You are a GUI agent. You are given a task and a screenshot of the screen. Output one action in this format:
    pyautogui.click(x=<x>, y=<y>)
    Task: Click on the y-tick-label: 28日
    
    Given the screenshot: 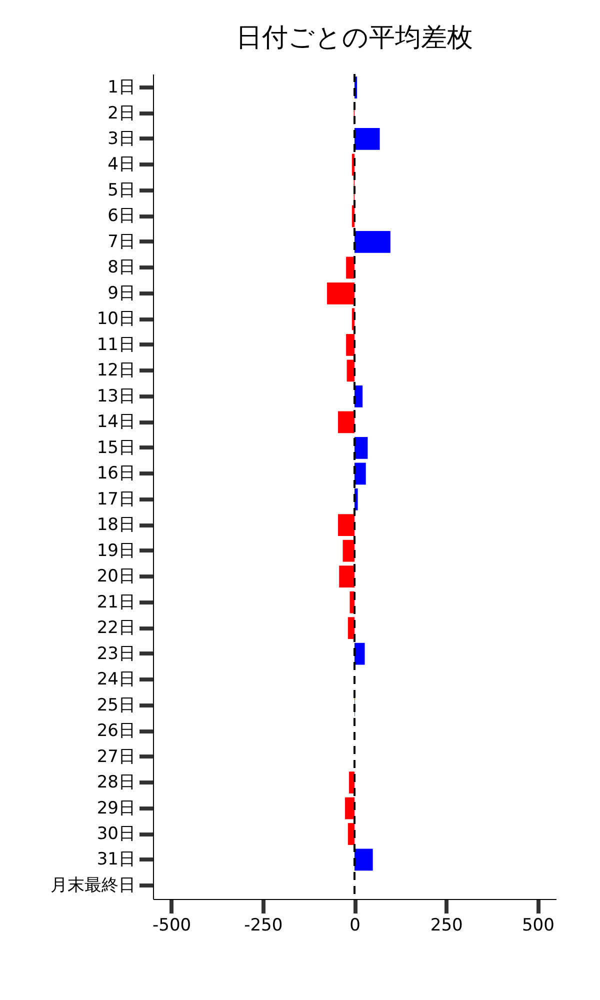 What is the action you would take?
    pyautogui.click(x=116, y=782)
    